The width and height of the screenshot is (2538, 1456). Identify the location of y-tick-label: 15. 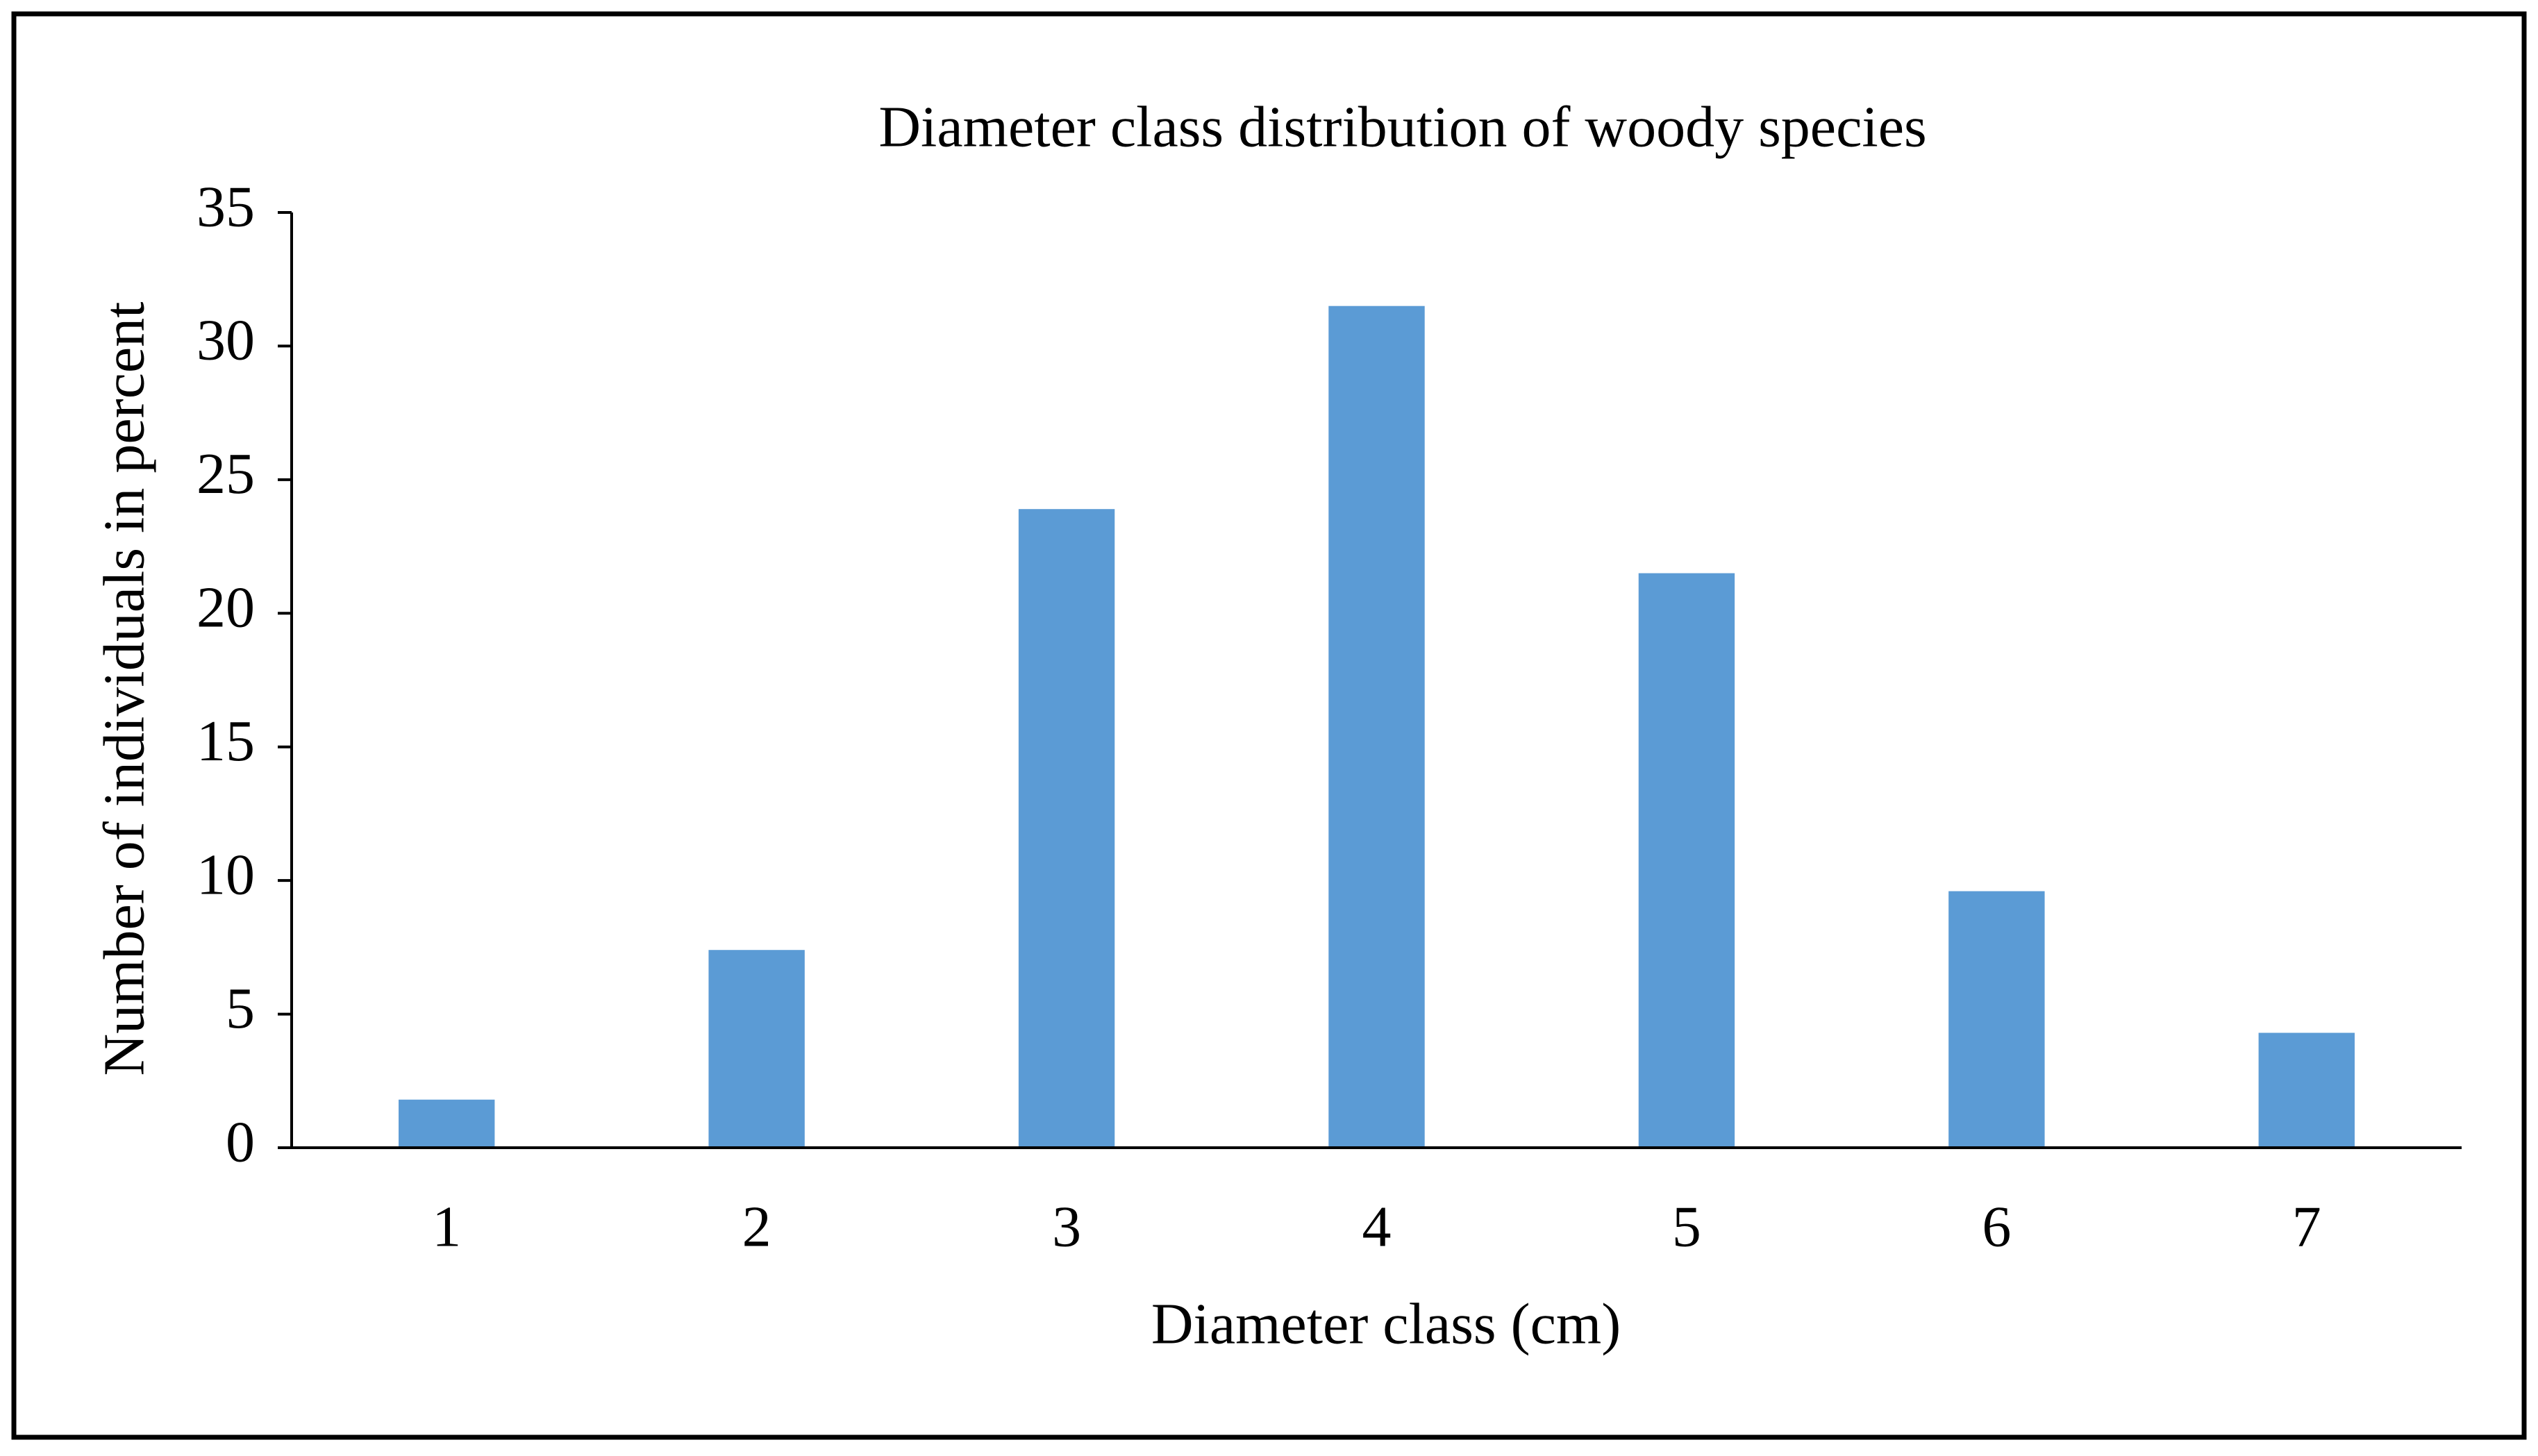
(226, 741).